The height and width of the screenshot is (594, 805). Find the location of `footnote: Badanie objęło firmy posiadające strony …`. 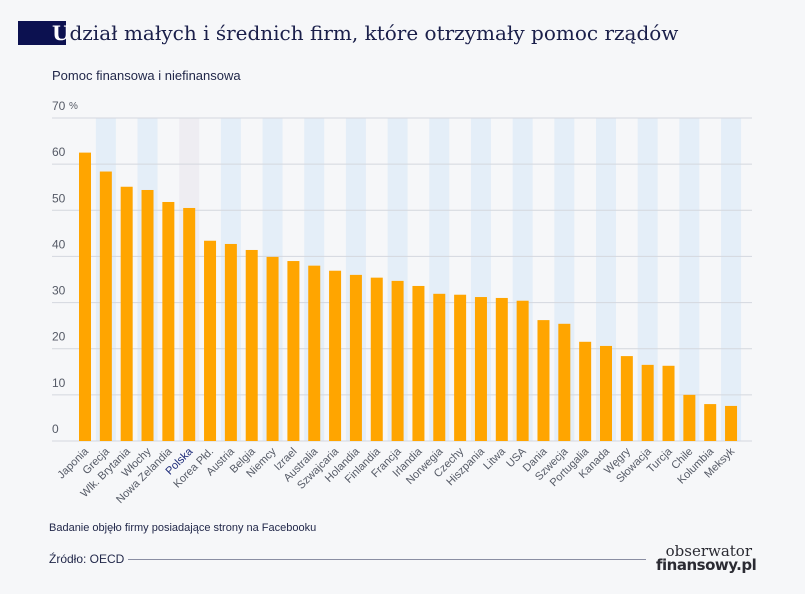

footnote: Badanie objęło firmy posiadające strony … is located at coordinates (183, 528).